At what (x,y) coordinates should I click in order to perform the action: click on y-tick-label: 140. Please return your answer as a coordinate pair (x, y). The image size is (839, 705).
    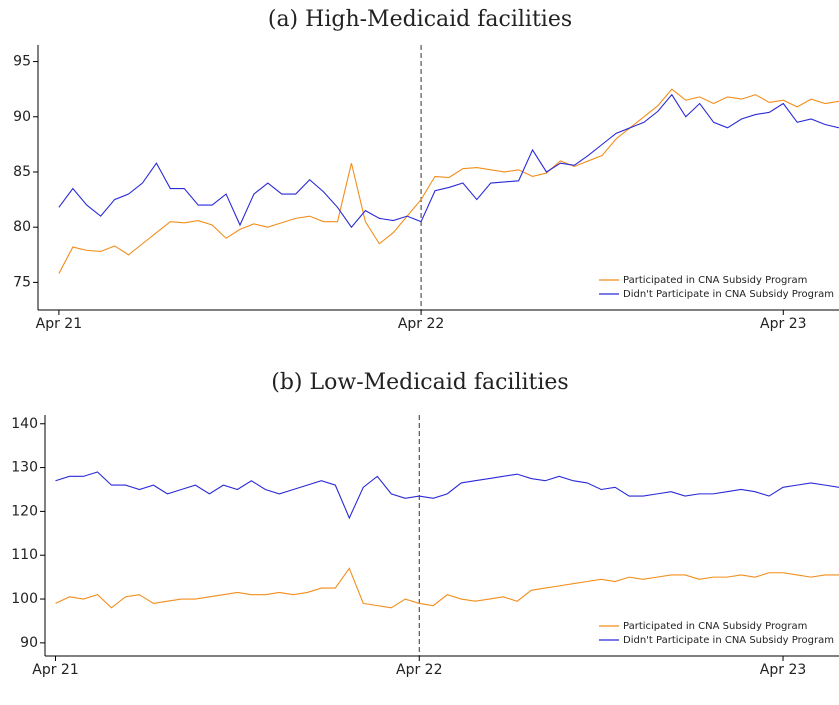
    Looking at the image, I should click on (24, 424).